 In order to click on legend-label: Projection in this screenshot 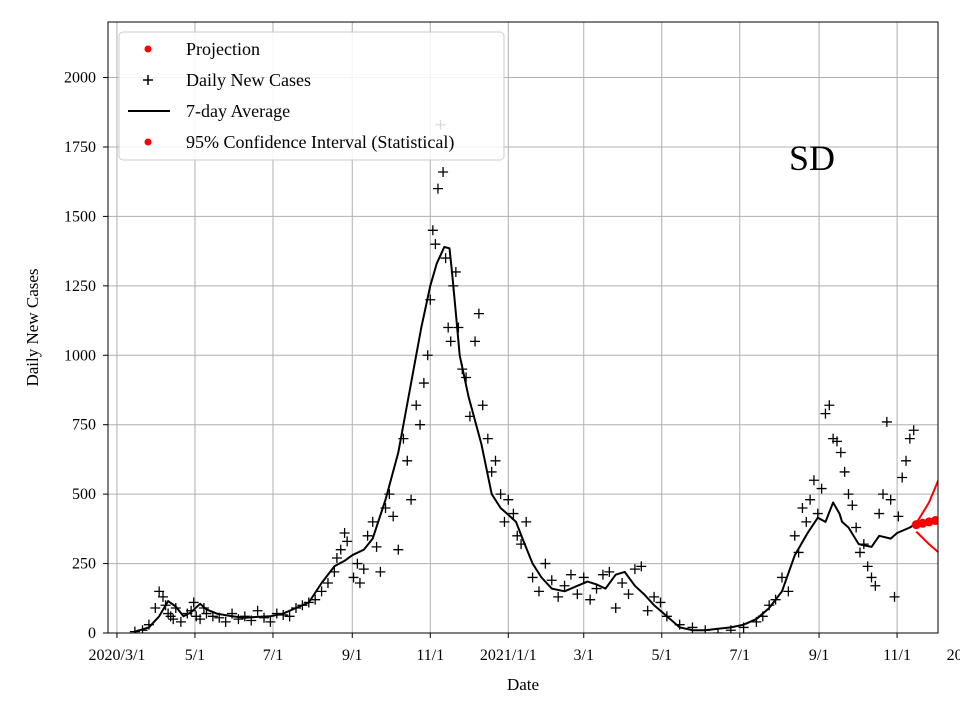, I will do `click(223, 49)`.